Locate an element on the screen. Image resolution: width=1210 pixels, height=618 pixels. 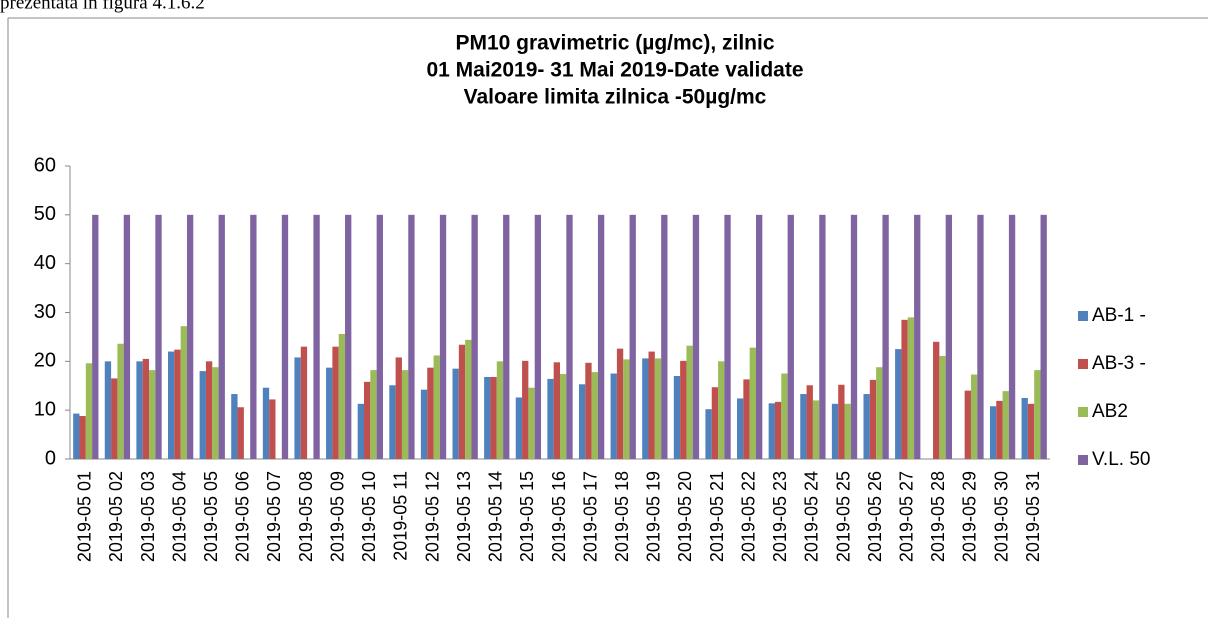
y-tick-label: 10 is located at coordinates (45, 409).